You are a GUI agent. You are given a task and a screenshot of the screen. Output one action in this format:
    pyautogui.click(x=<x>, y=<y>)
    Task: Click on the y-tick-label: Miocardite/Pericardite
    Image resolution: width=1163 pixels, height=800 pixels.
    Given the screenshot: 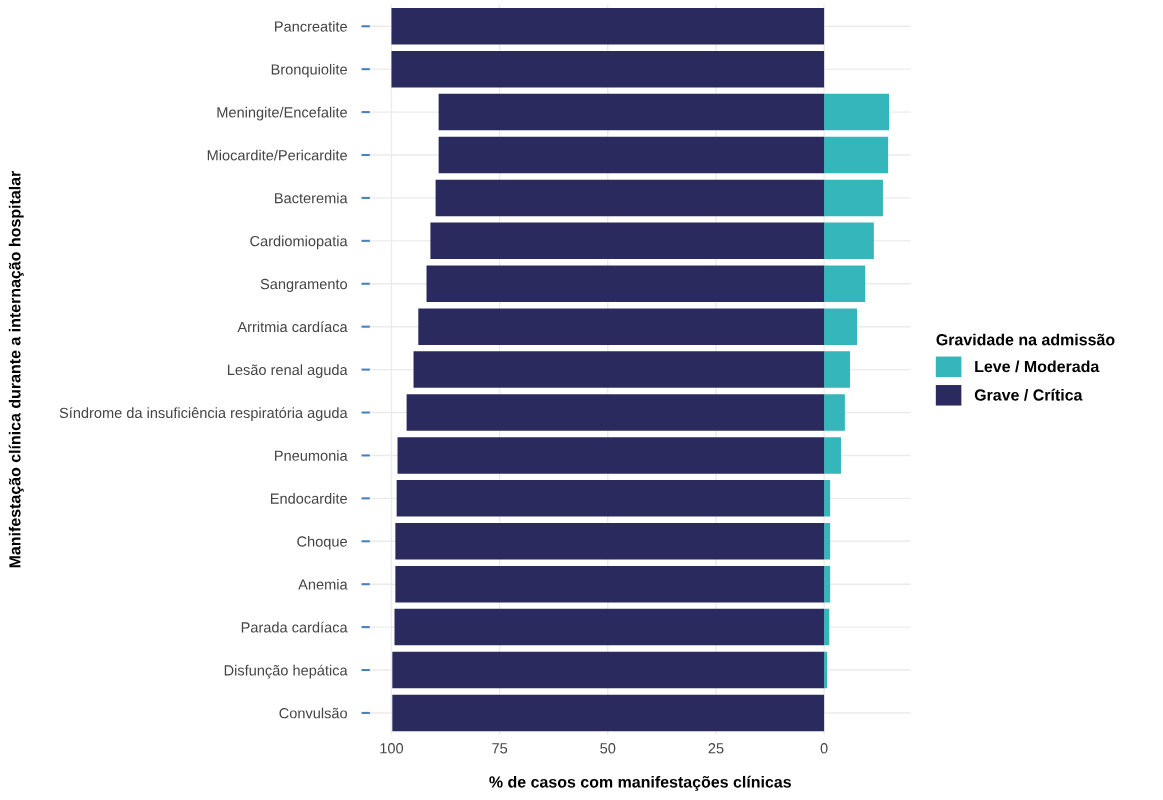 What is the action you would take?
    pyautogui.click(x=277, y=155)
    